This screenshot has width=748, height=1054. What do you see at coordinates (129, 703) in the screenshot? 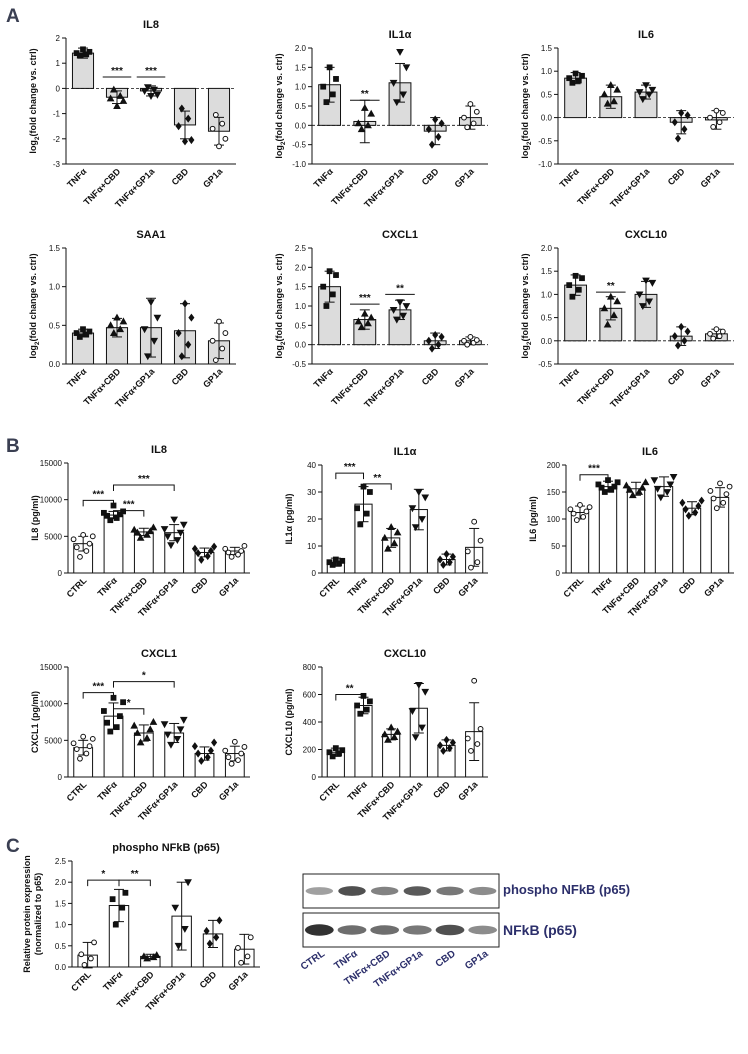
I see `significance-label: *` at bounding box center [129, 703].